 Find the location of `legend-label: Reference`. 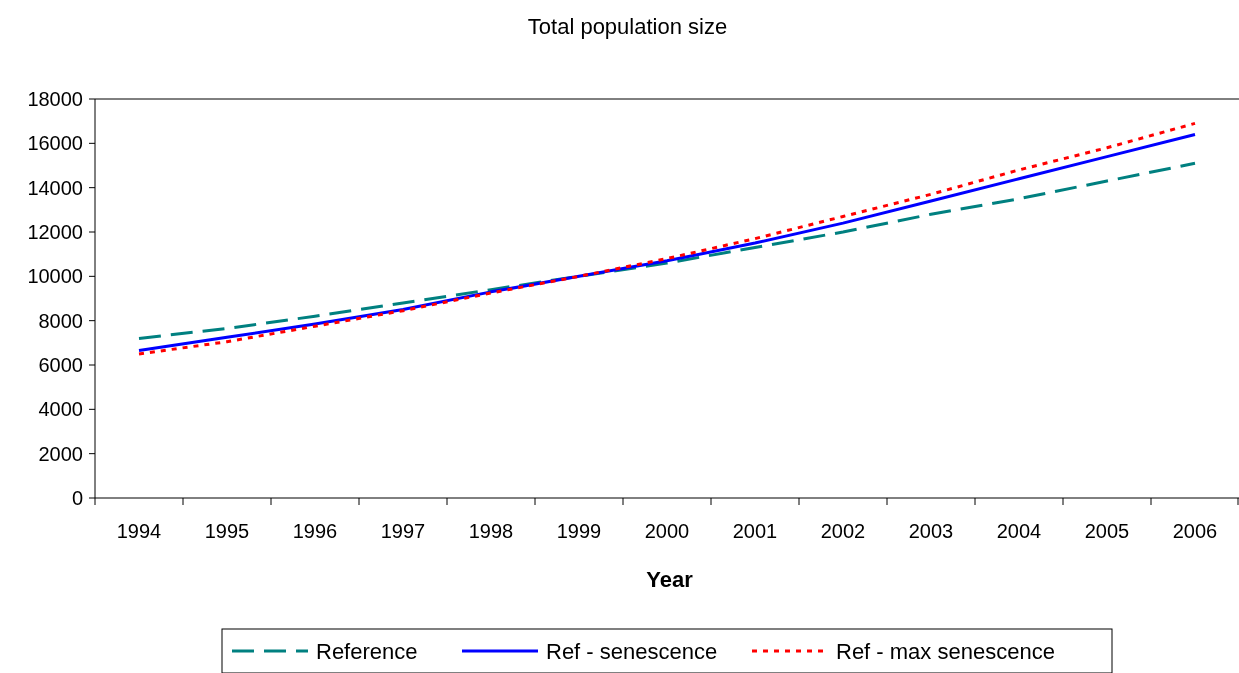

legend-label: Reference is located at coordinates (367, 651).